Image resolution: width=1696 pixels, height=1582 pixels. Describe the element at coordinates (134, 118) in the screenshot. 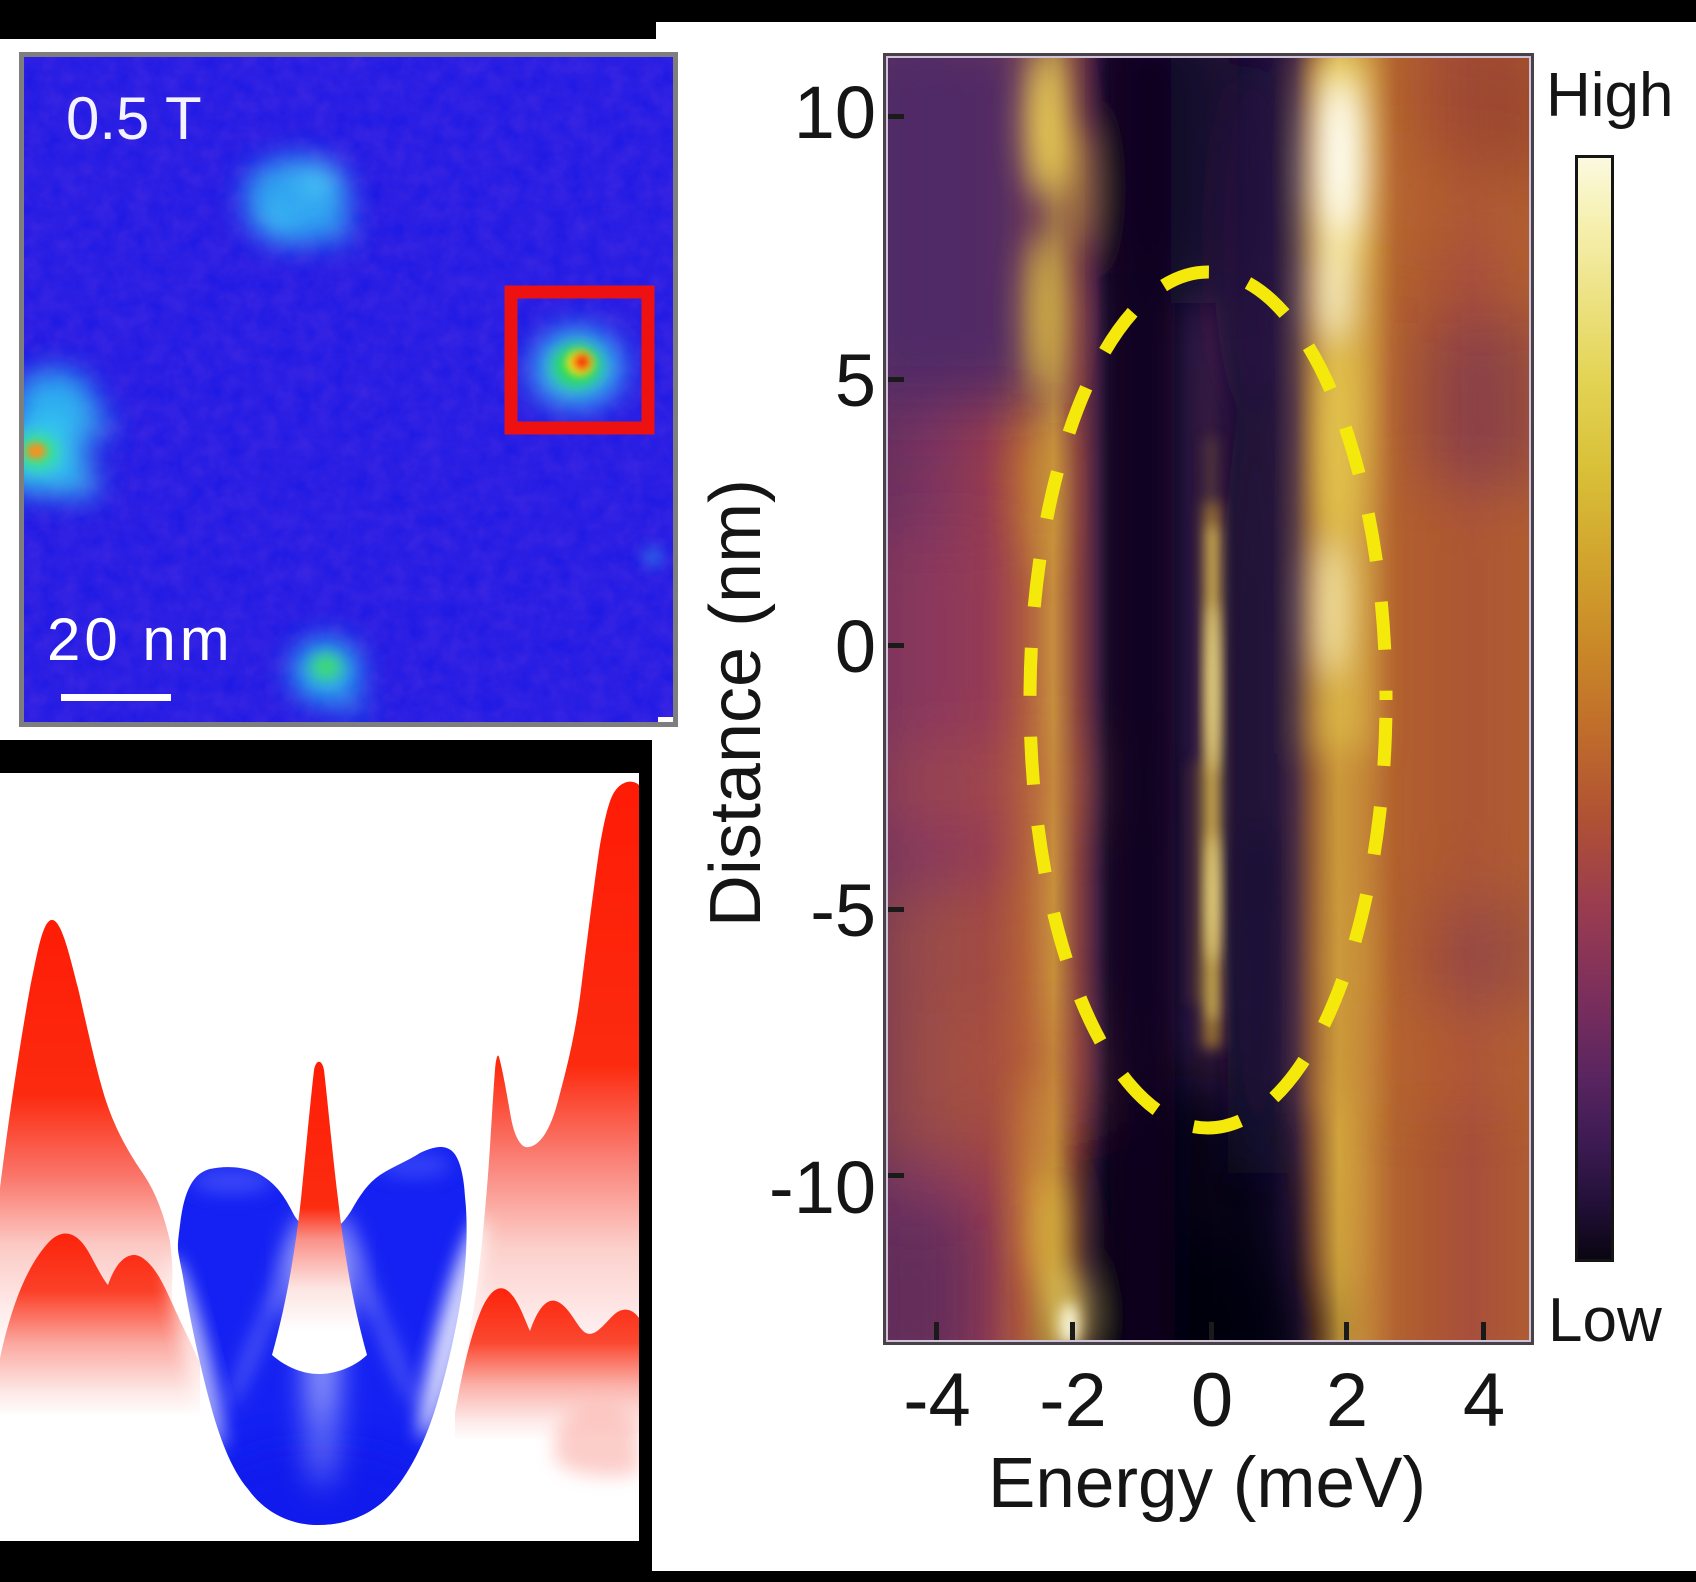

I see `svg-text: 0.5 T` at that location.